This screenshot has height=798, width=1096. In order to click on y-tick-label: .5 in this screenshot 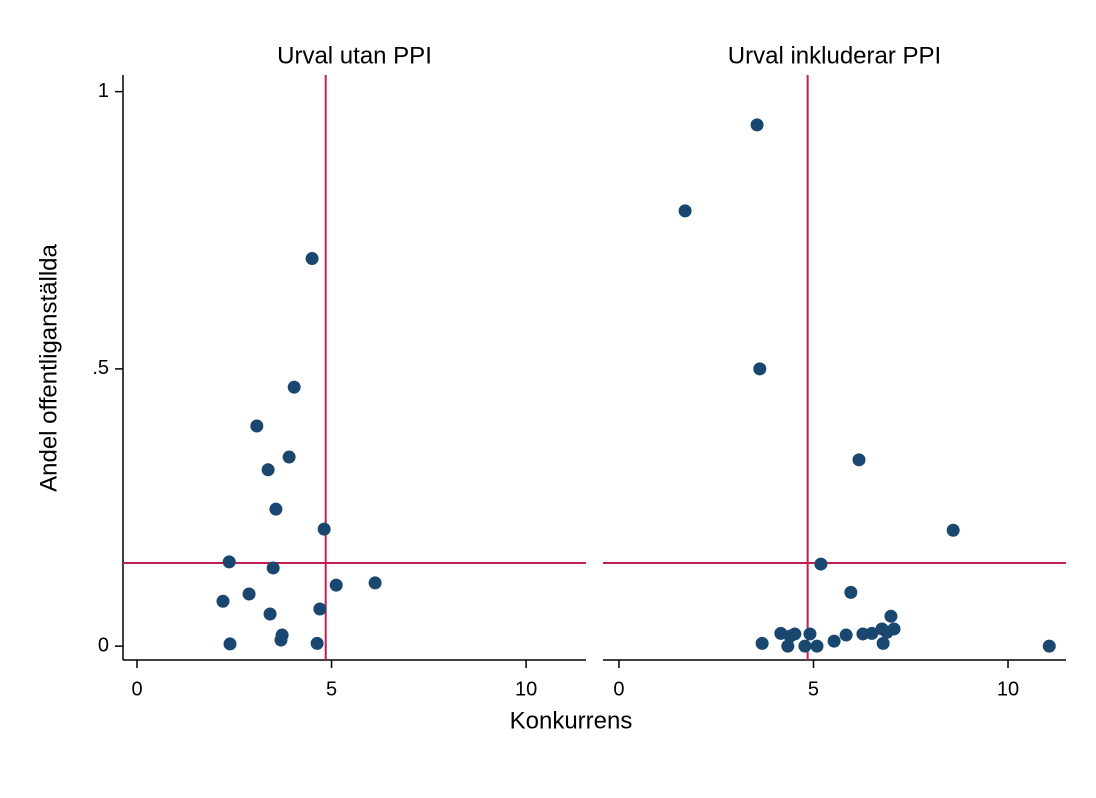, I will do `click(100, 368)`.